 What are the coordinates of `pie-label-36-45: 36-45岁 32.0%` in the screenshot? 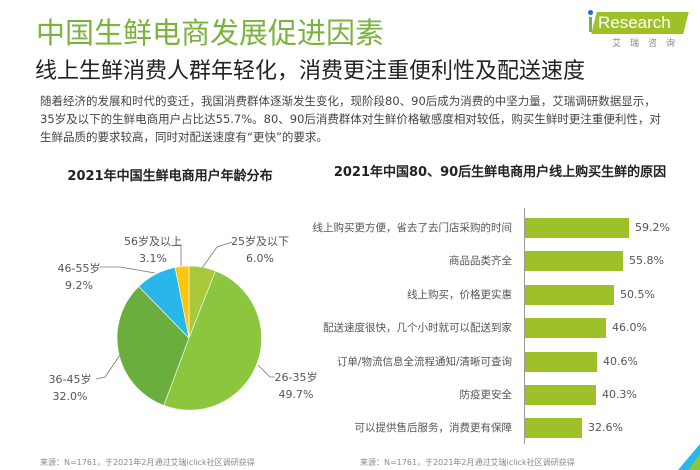 It's located at (70, 388).